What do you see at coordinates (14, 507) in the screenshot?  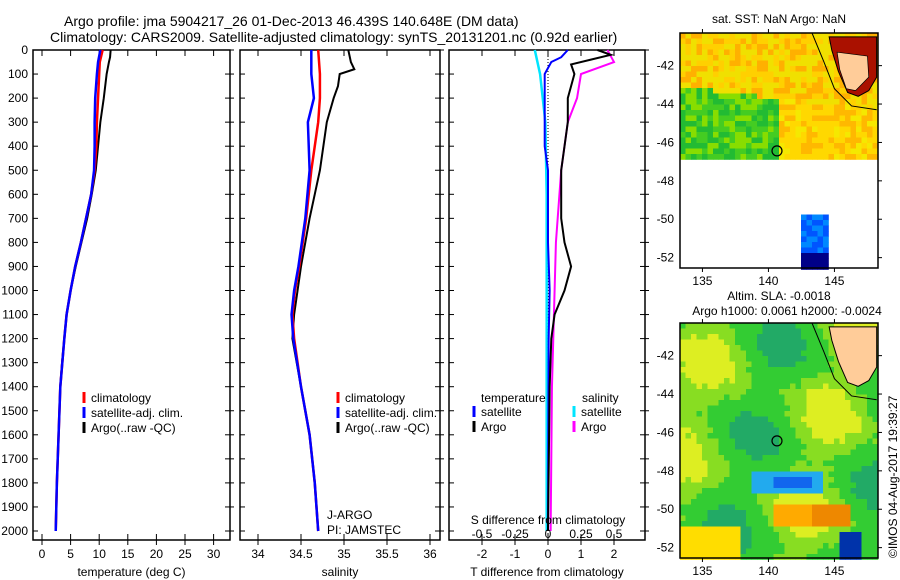 I see `y-tick-label: 1900` at bounding box center [14, 507].